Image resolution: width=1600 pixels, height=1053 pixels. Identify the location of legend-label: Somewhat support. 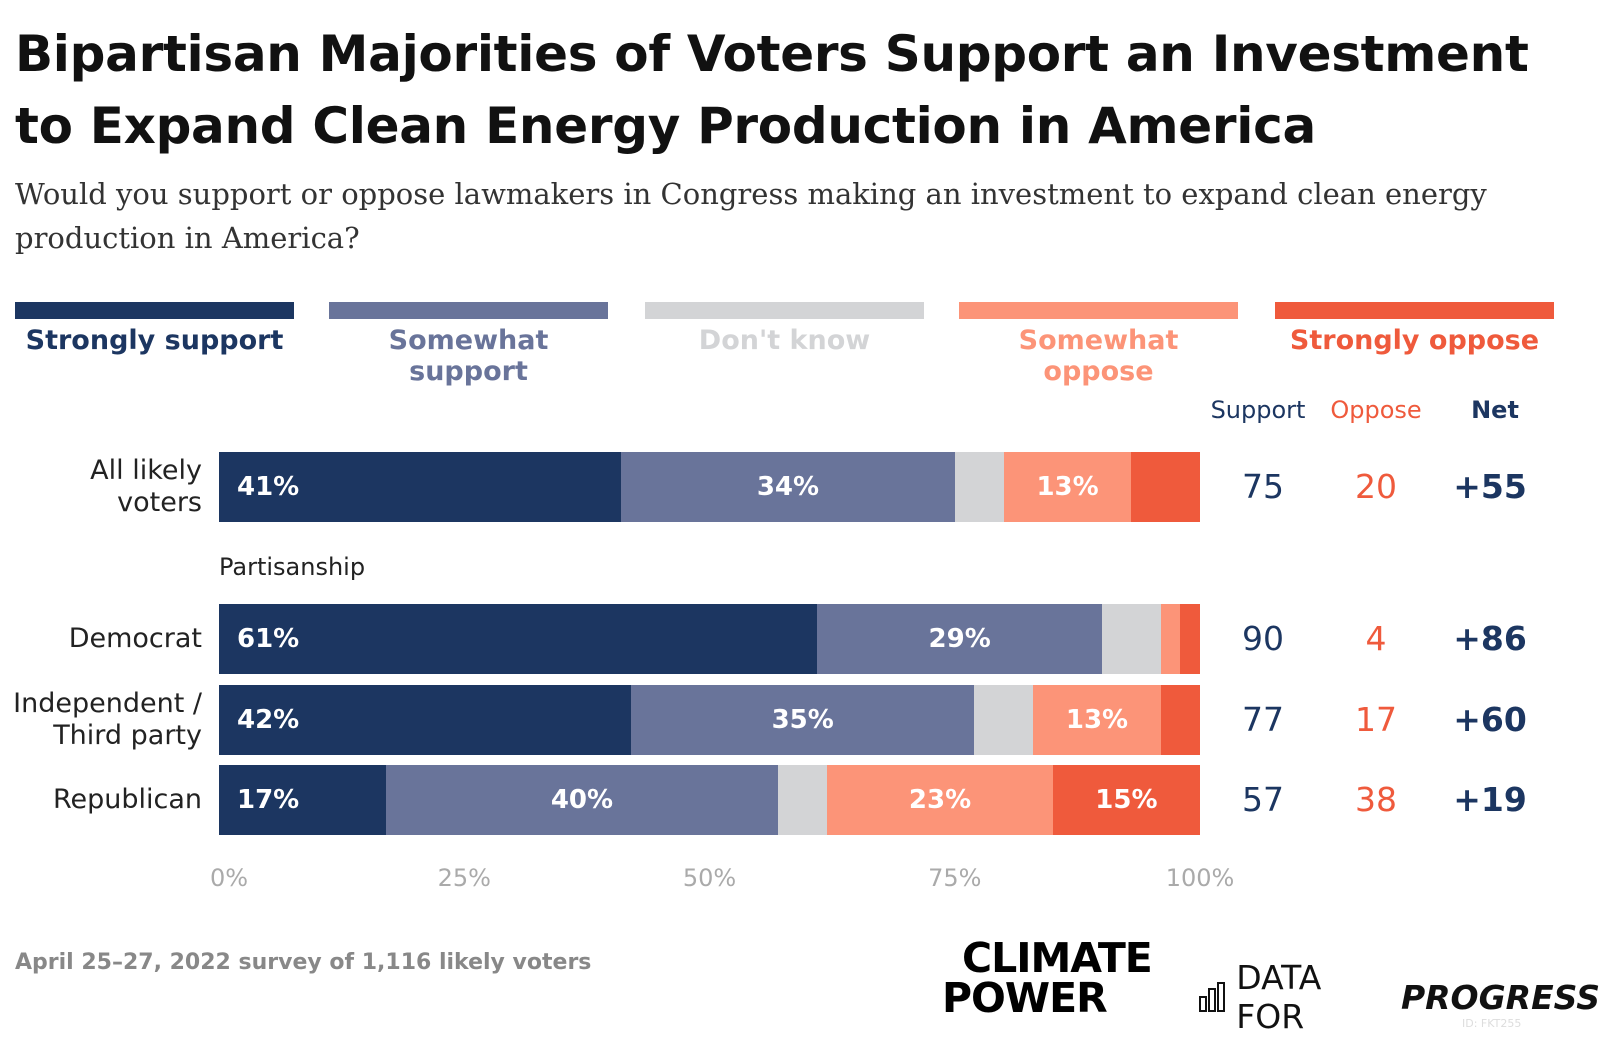
(468, 356).